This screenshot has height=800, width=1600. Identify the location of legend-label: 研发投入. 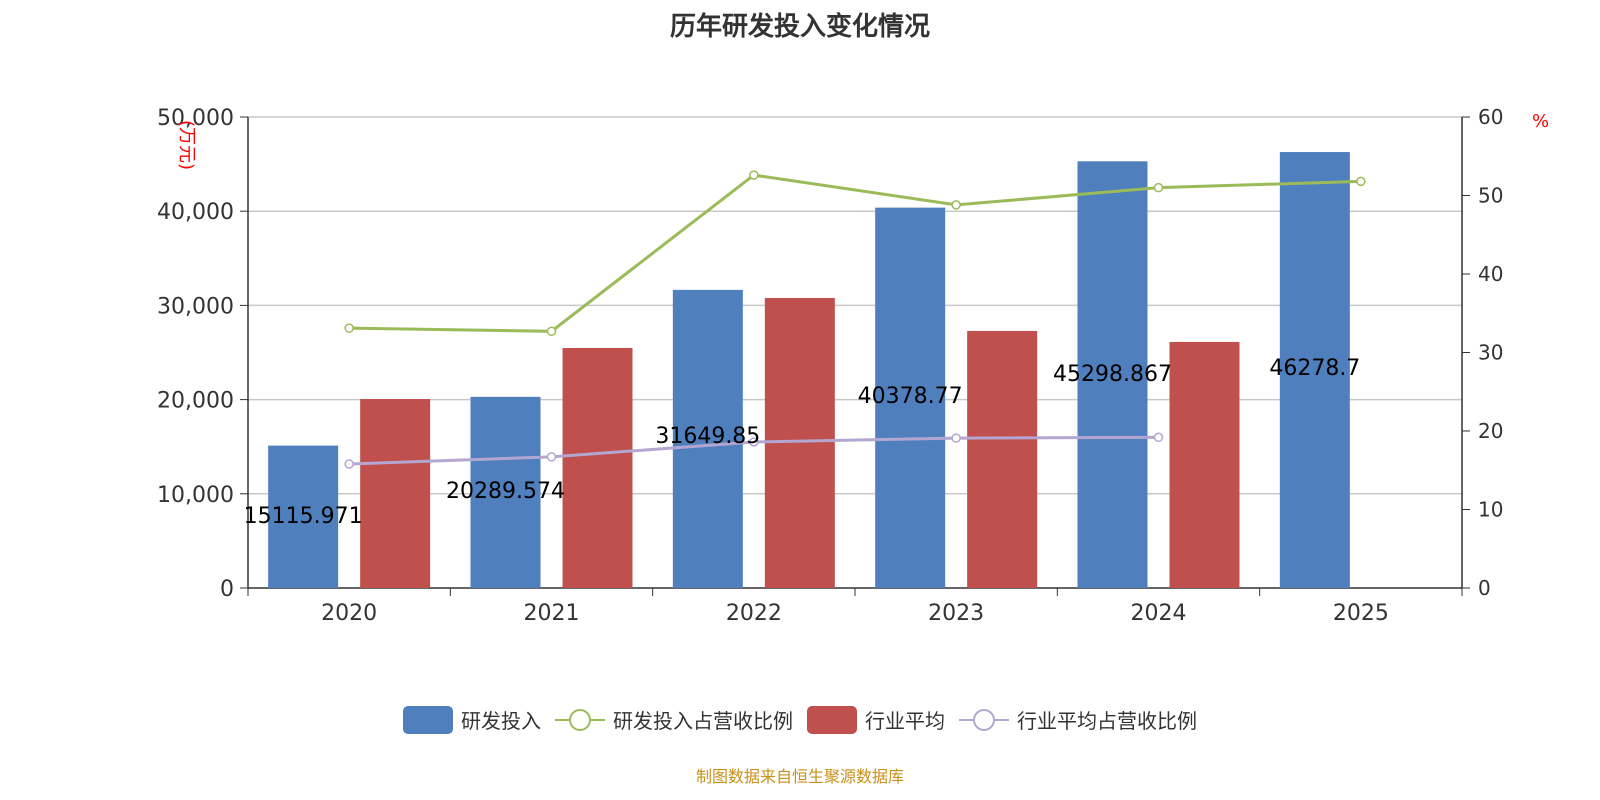
(501, 721).